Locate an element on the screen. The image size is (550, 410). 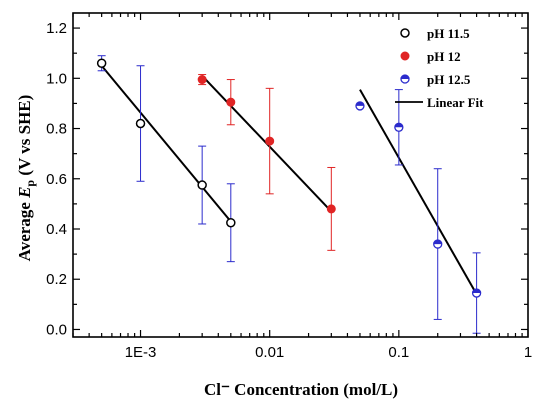
y-axis-title-suffix: (V vs SHE) is located at coordinates (24, 137).